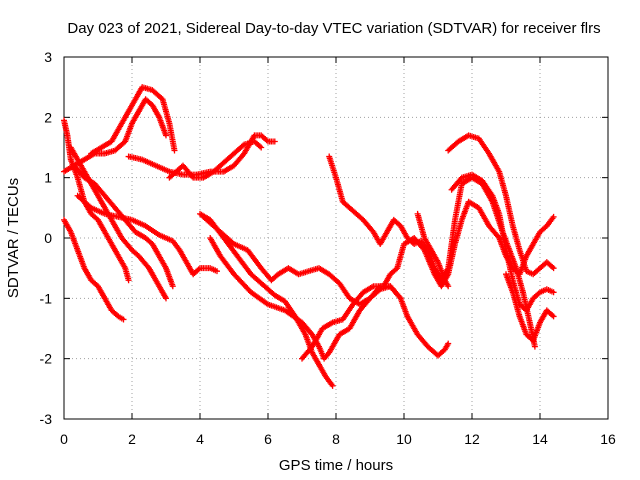 The width and height of the screenshot is (640, 480). Describe the element at coordinates (48, 117) in the screenshot. I see `y-tick-label: 2` at that location.